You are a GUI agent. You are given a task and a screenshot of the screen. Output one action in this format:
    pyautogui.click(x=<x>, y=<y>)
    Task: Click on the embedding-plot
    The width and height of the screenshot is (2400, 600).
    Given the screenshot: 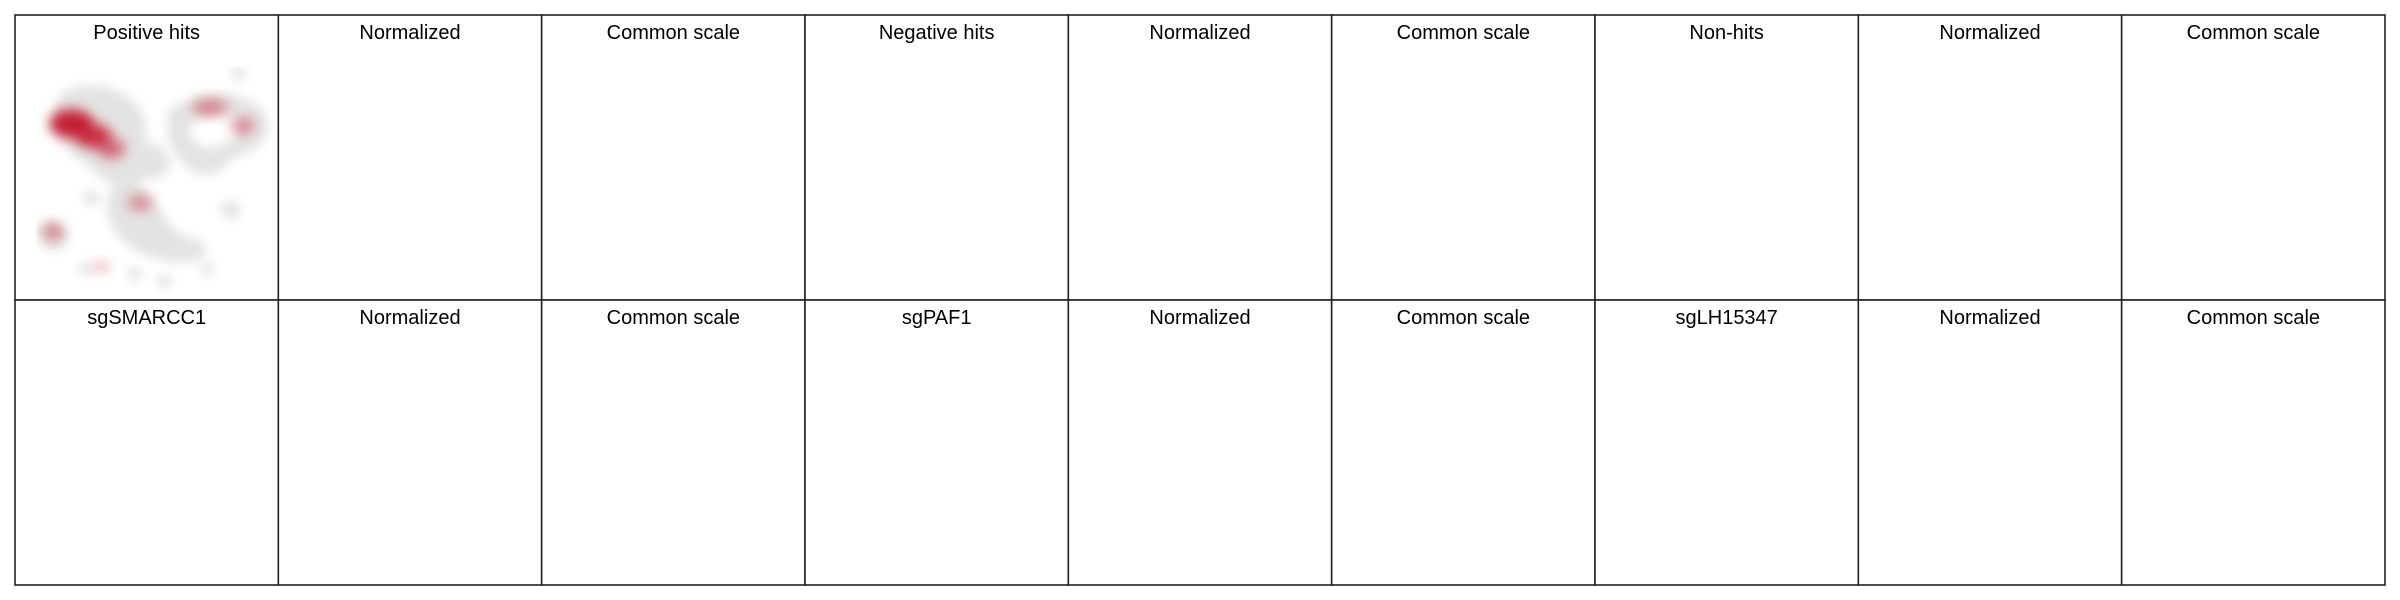 What is the action you would take?
    pyautogui.click(x=153, y=177)
    